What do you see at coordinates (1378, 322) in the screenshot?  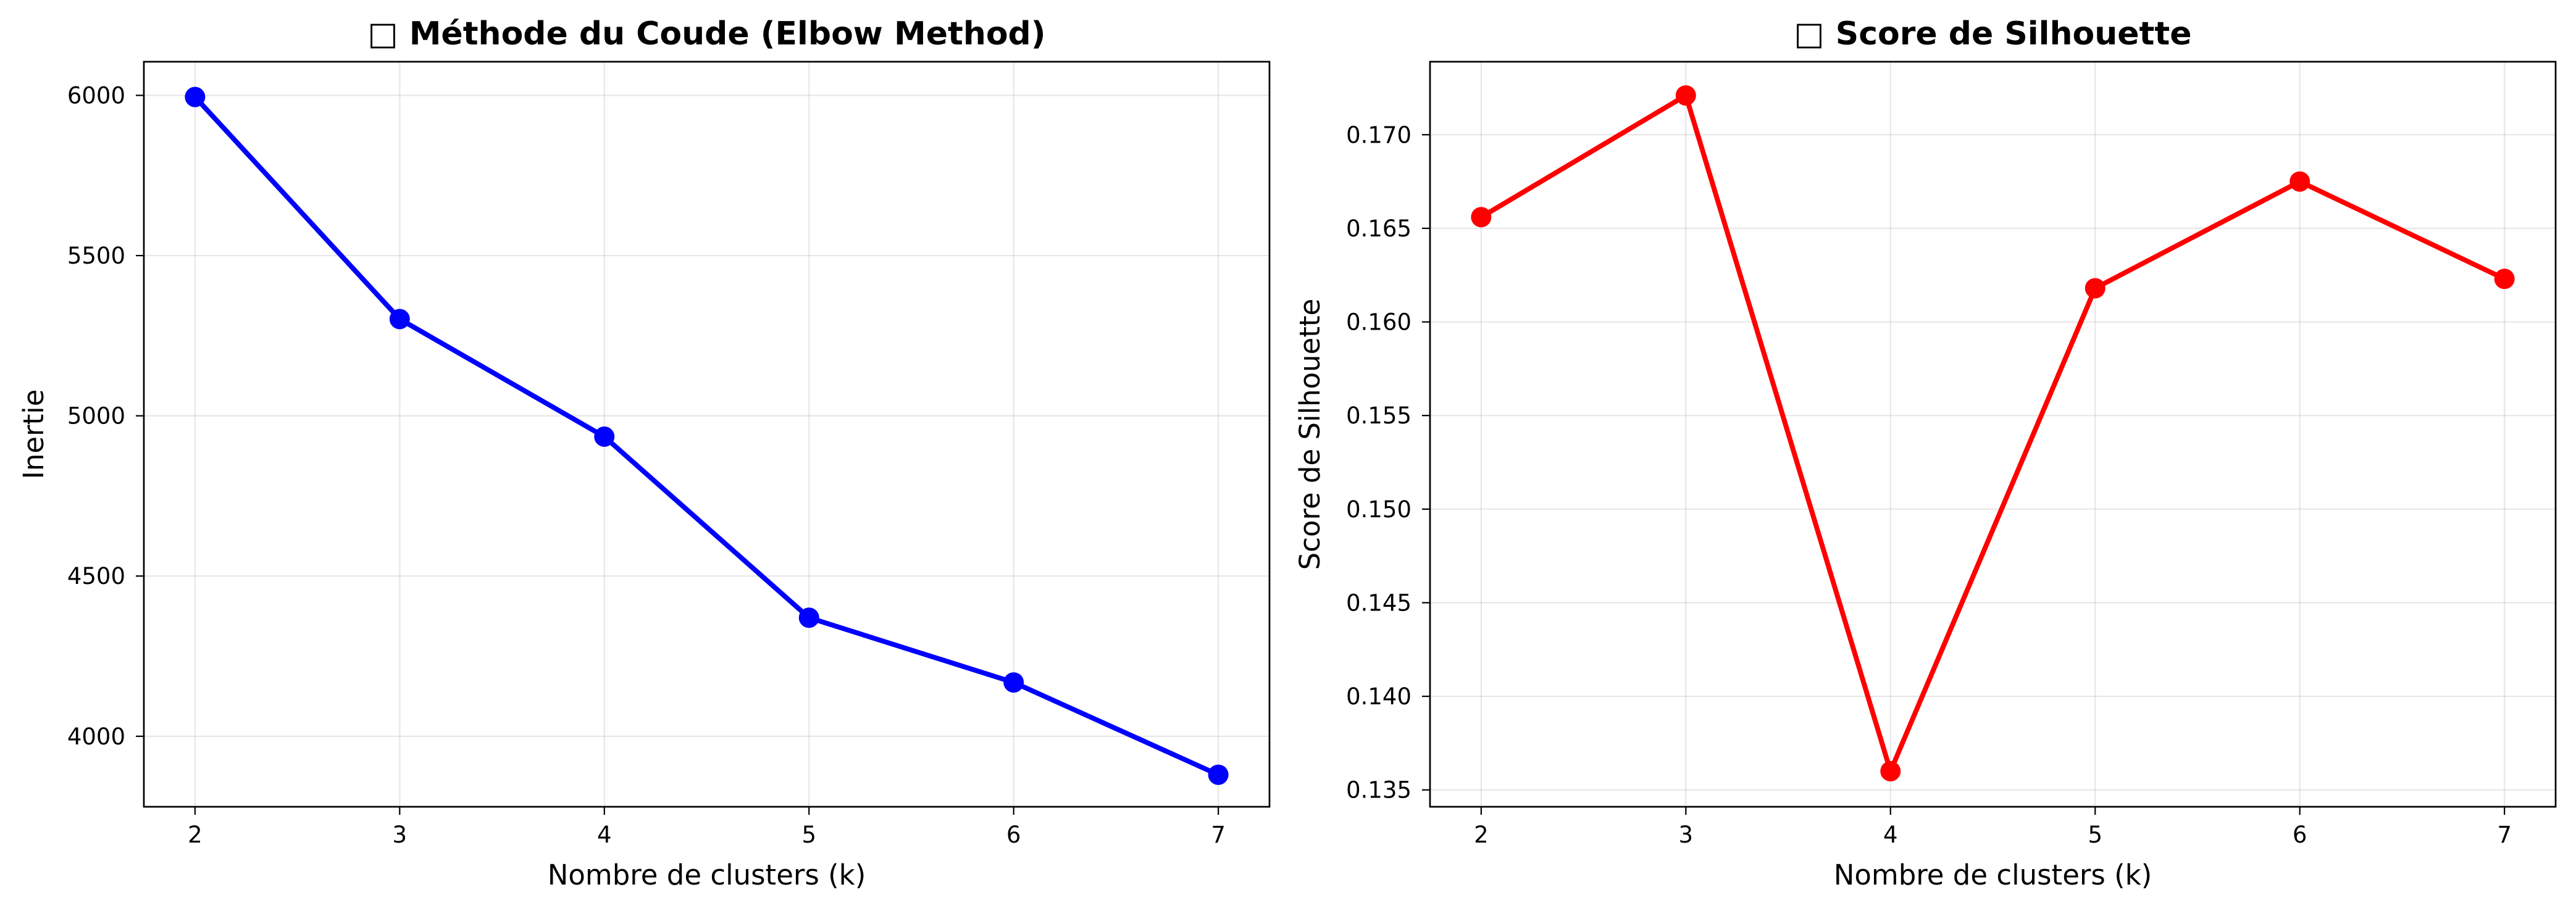 I see `y-tick-label: 0.160` at bounding box center [1378, 322].